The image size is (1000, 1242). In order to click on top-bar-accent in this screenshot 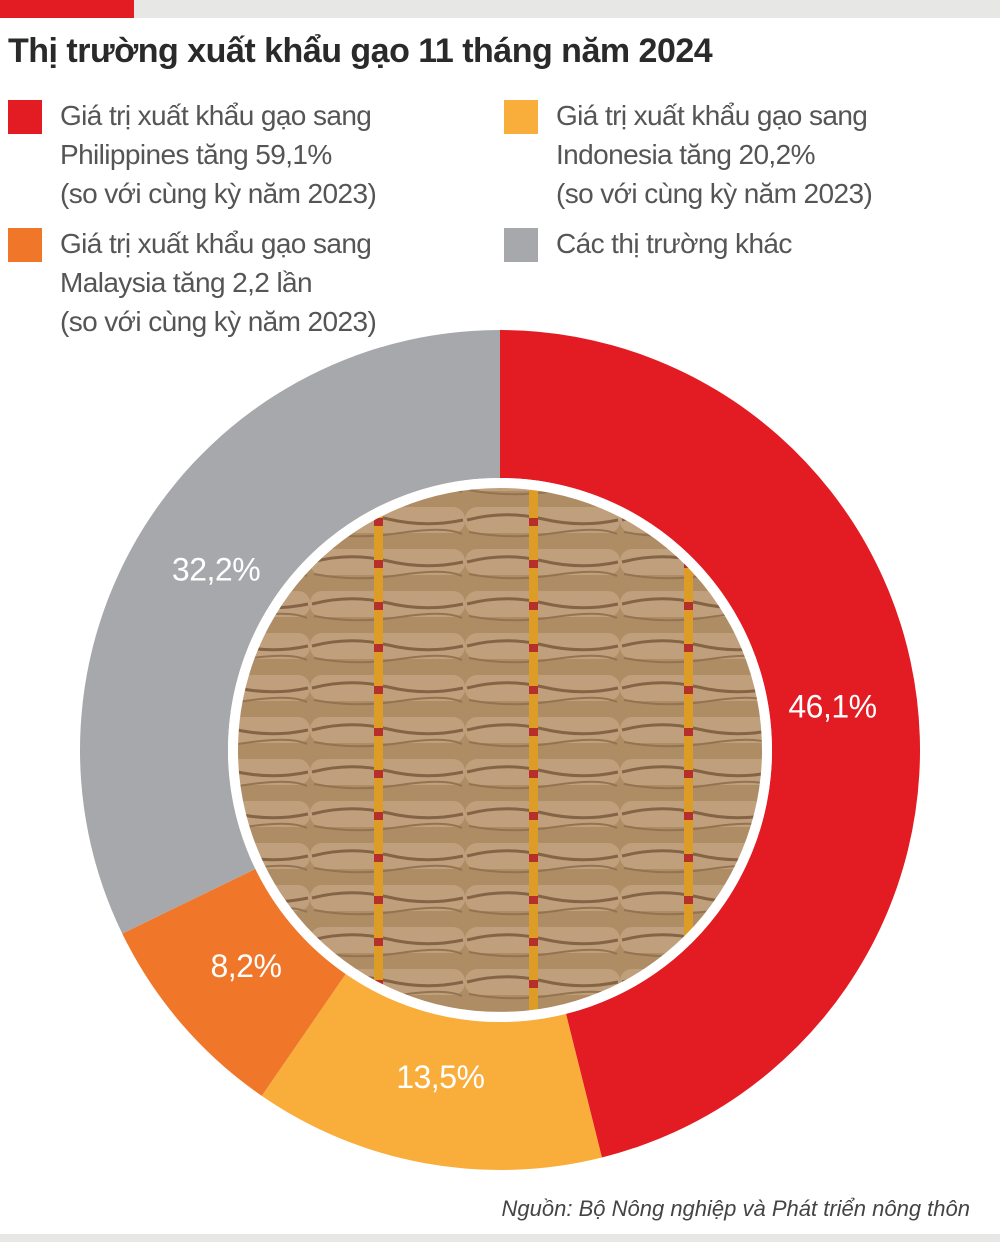, I will do `click(67, 9)`.